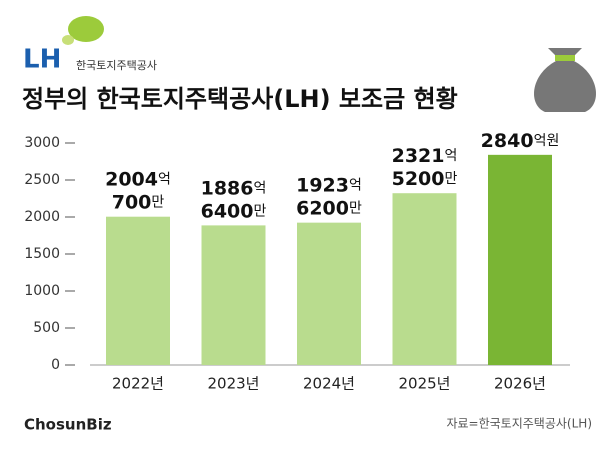 The height and width of the screenshot is (450, 616). I want to click on value-label: 6400만, so click(234, 211).